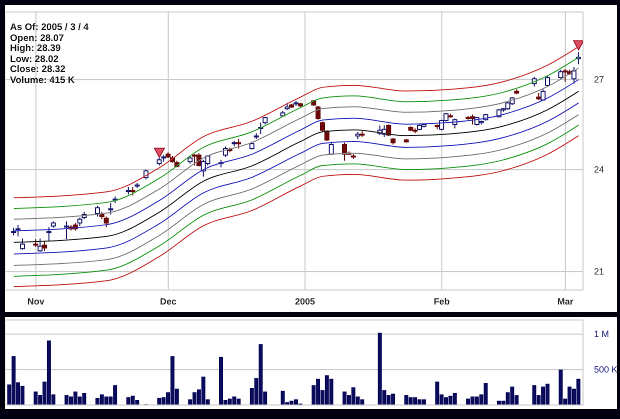  I want to click on x-tick-label: Nov, so click(35, 301).